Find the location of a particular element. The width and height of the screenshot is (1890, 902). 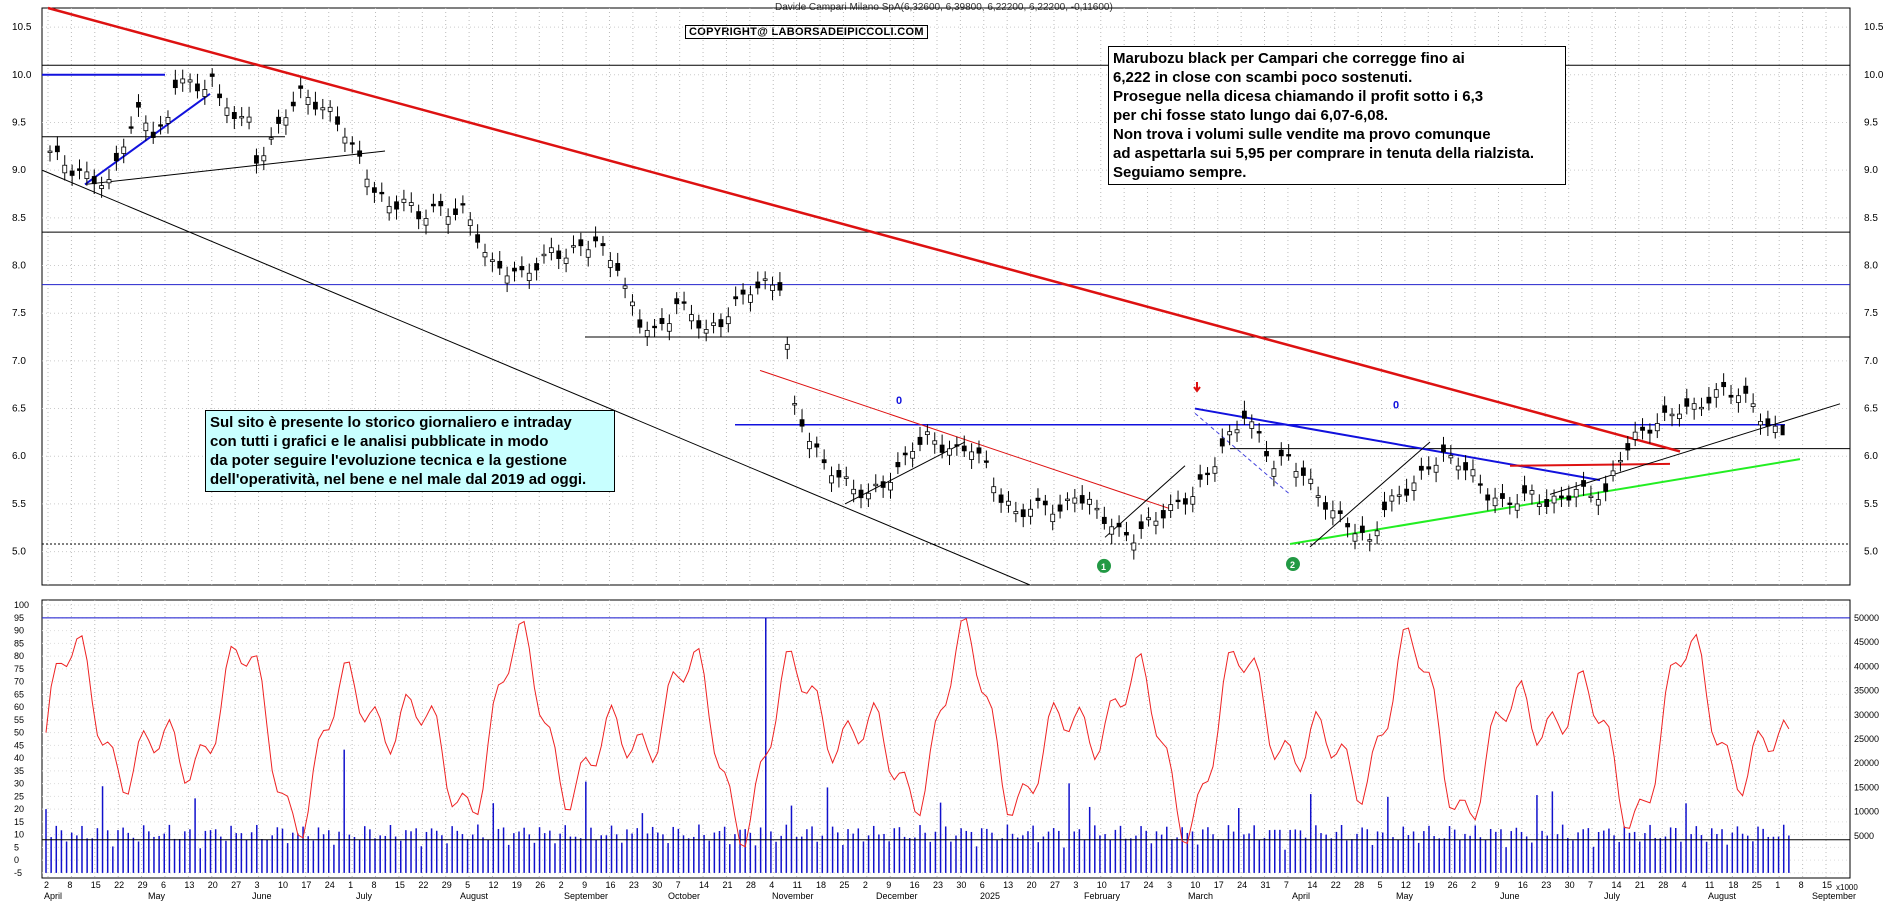

note-line: Seguiamo sempre. is located at coordinates (1180, 172).